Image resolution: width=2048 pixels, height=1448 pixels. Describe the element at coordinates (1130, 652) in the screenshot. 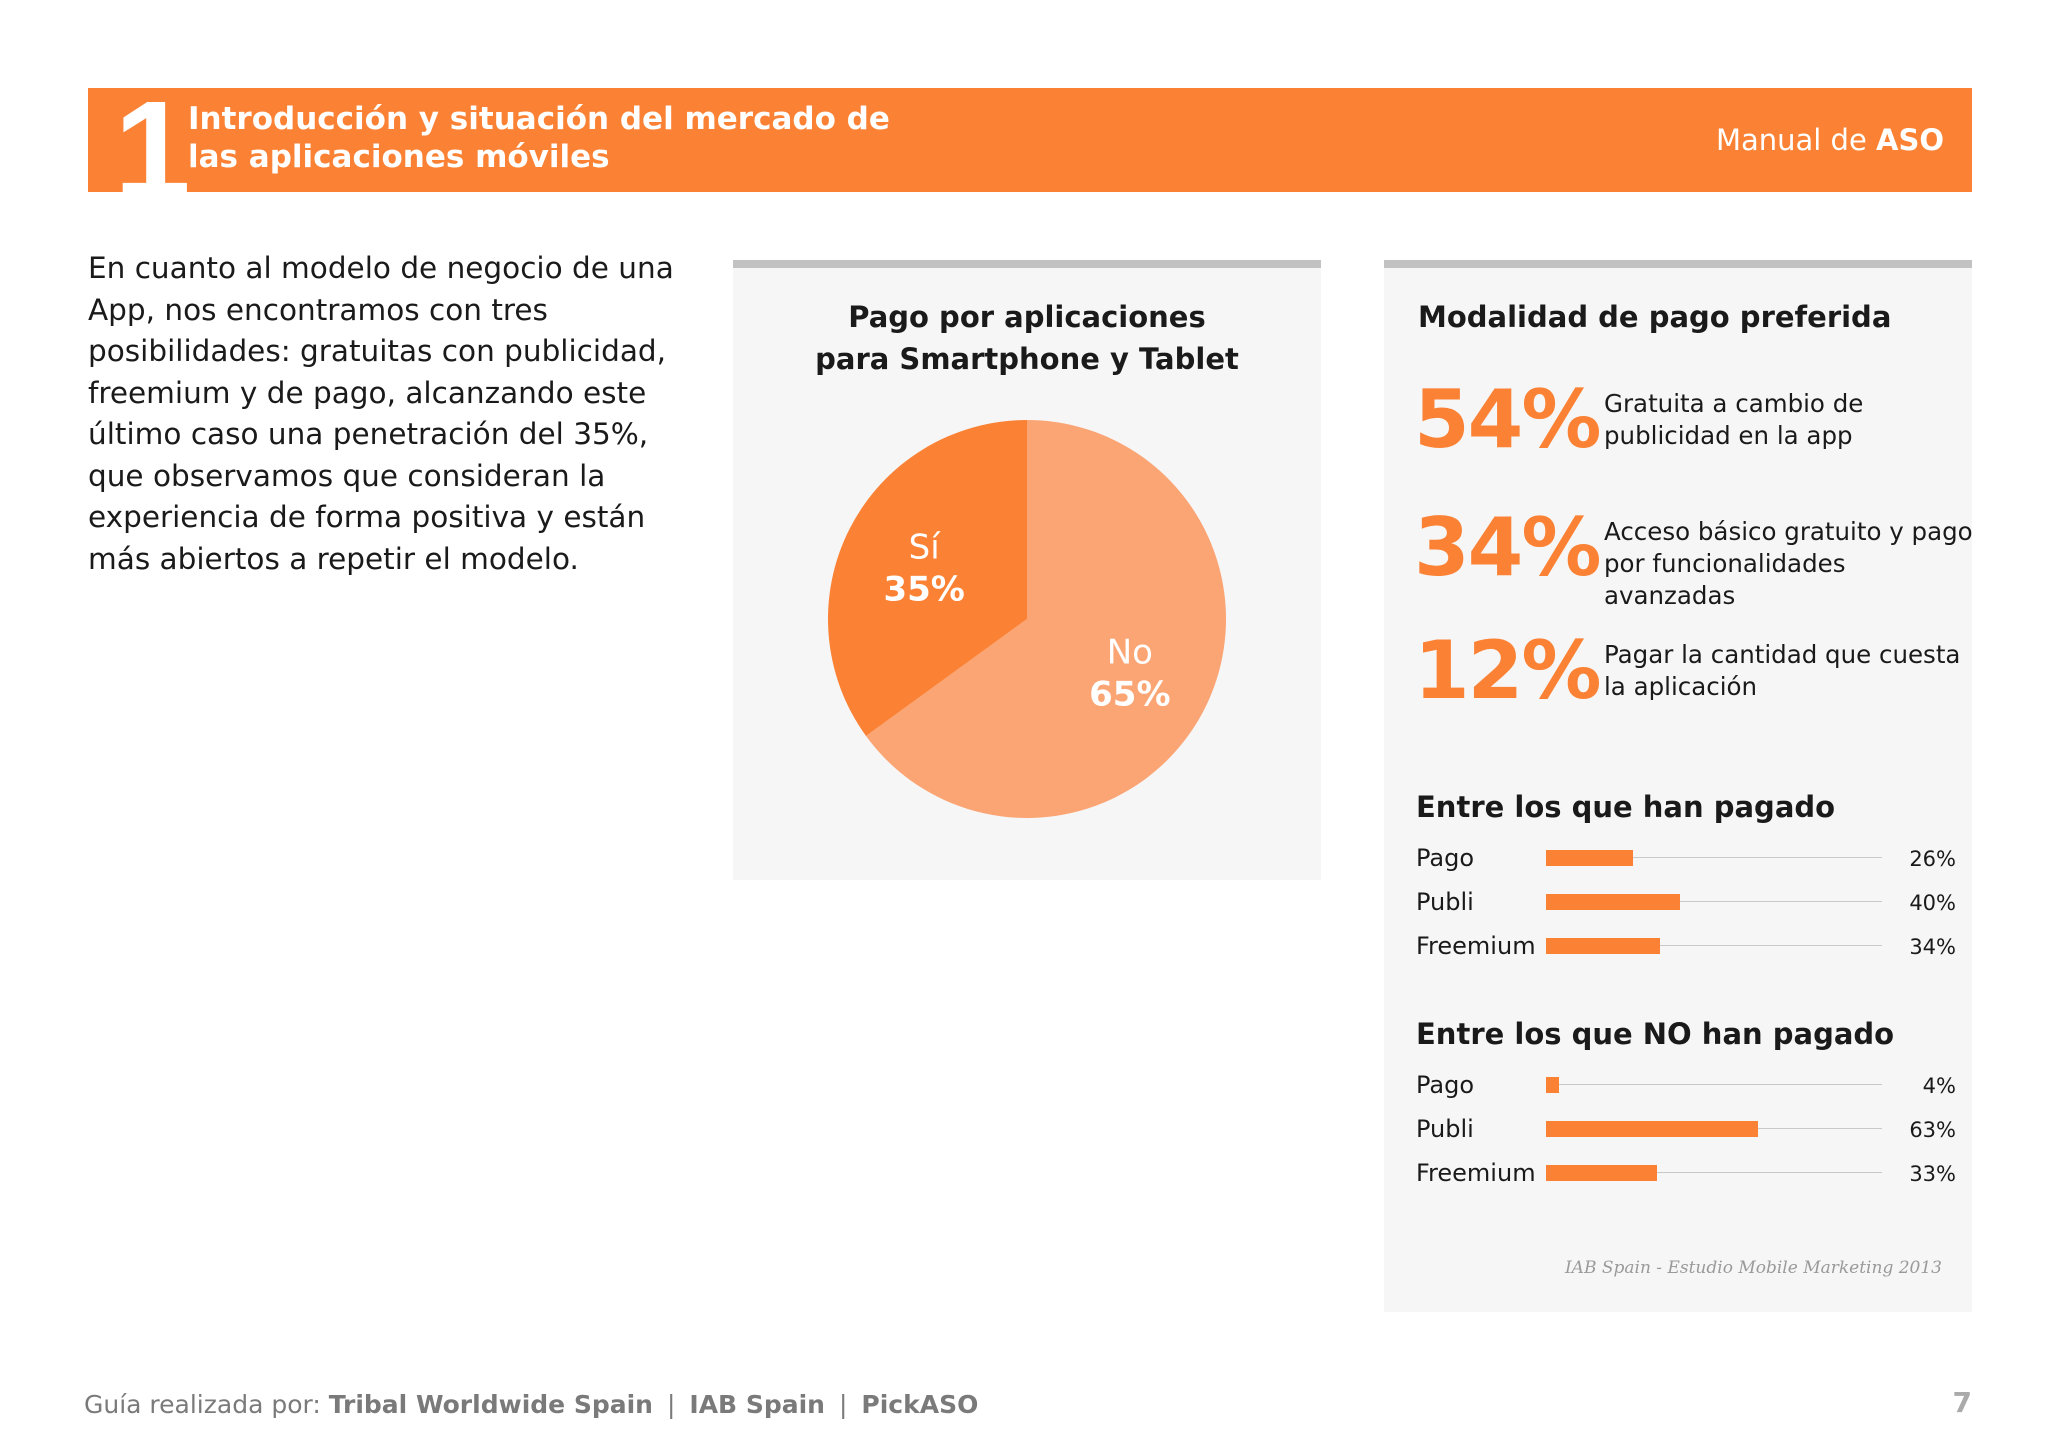

I see `pie-label: No` at that location.